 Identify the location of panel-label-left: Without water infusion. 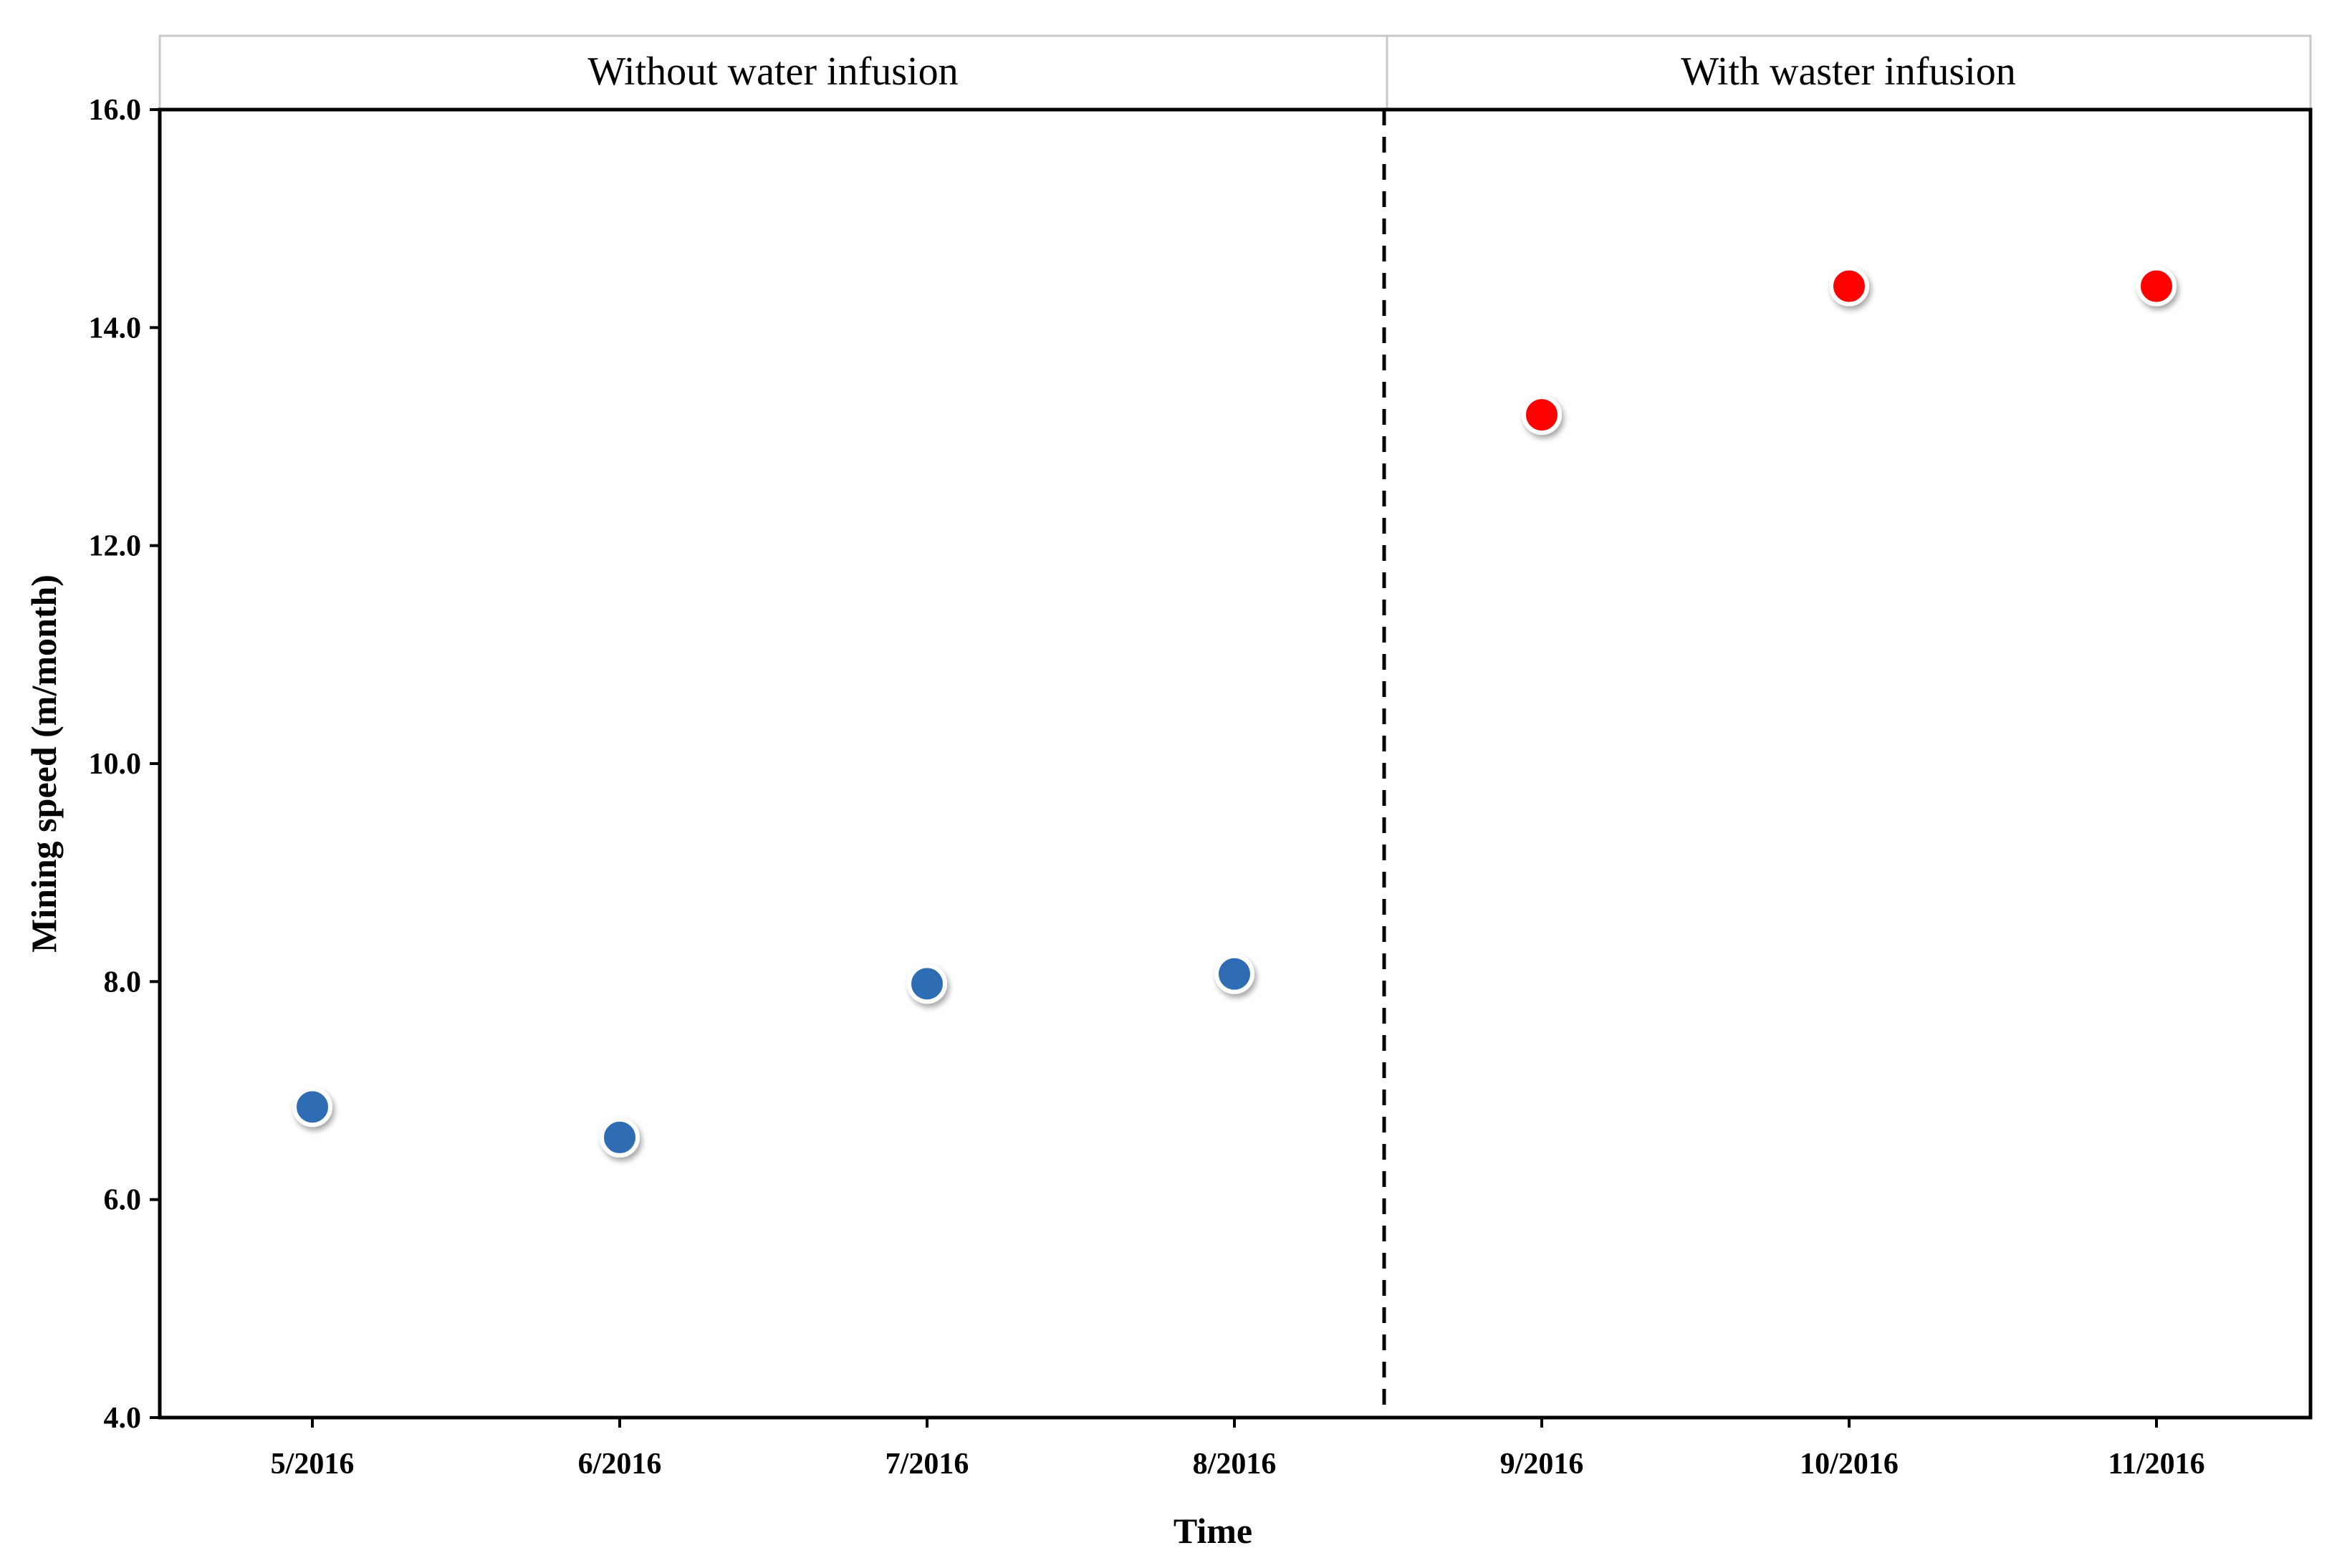
(772, 72).